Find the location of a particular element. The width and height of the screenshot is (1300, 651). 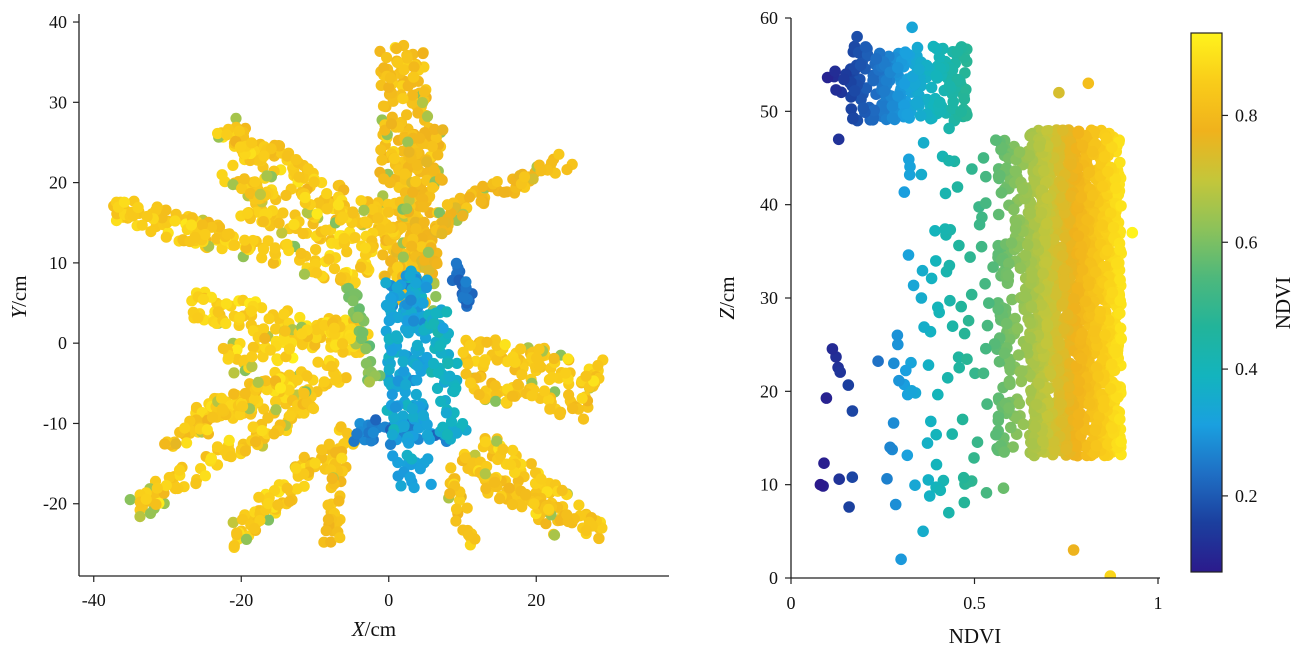

colorbar: 0.2 0.4 0.6 0.8 NDVI is located at coordinates (1242, 302).